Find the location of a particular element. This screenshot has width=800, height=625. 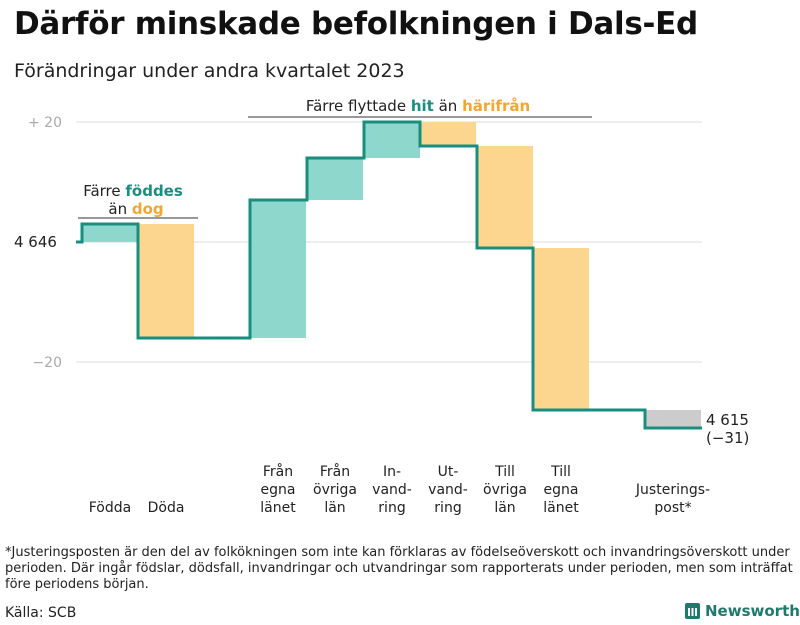

end-value-label: 4 615 is located at coordinates (727, 420).